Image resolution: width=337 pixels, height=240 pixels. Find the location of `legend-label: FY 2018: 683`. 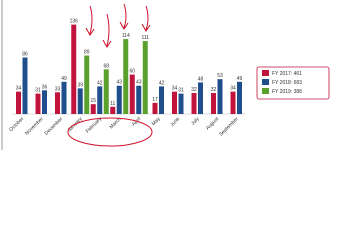

legend-label: FY 2018: 683 is located at coordinates (287, 83).